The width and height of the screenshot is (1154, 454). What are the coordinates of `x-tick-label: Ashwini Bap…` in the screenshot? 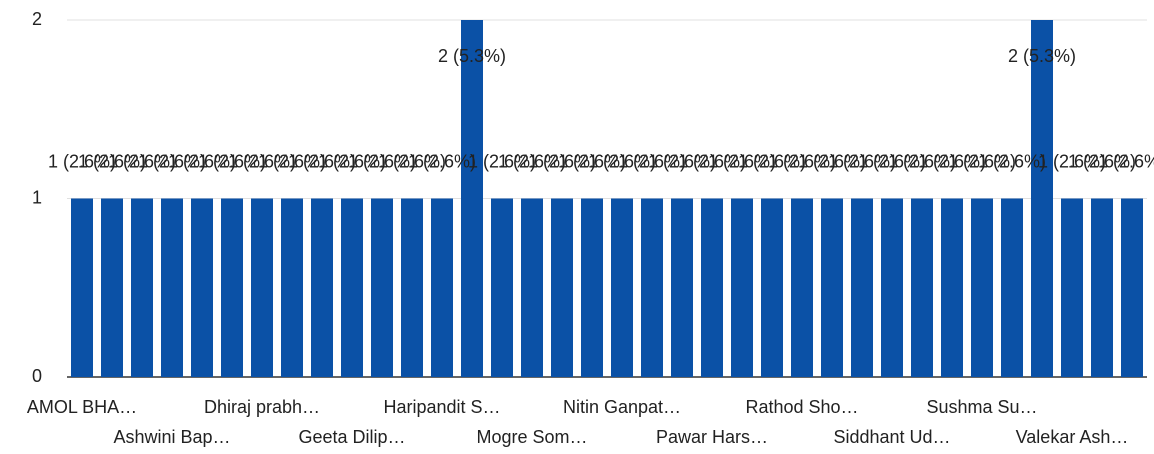 It's located at (171, 437).